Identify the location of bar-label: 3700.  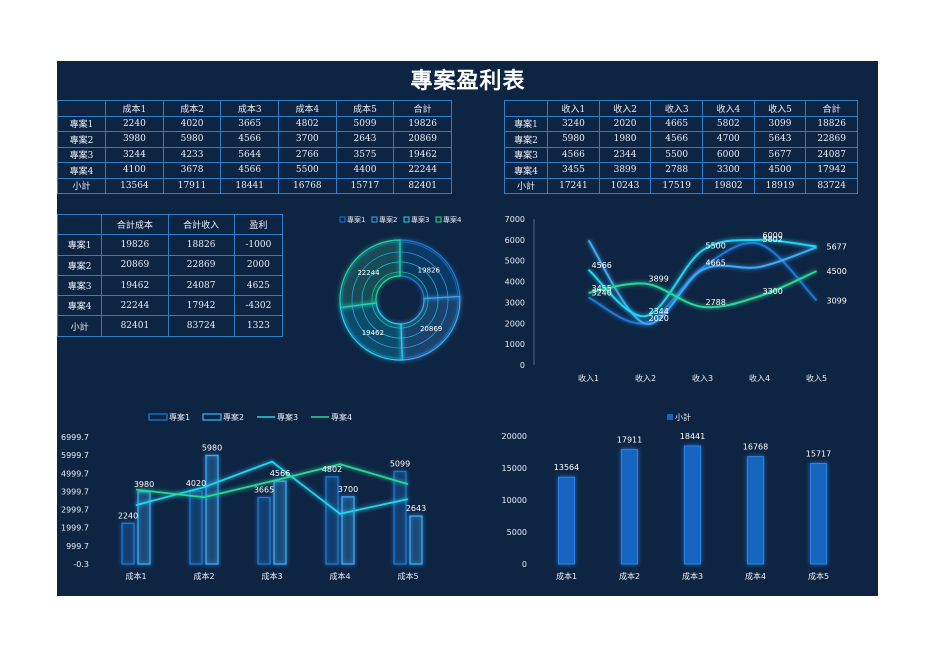
(348, 489).